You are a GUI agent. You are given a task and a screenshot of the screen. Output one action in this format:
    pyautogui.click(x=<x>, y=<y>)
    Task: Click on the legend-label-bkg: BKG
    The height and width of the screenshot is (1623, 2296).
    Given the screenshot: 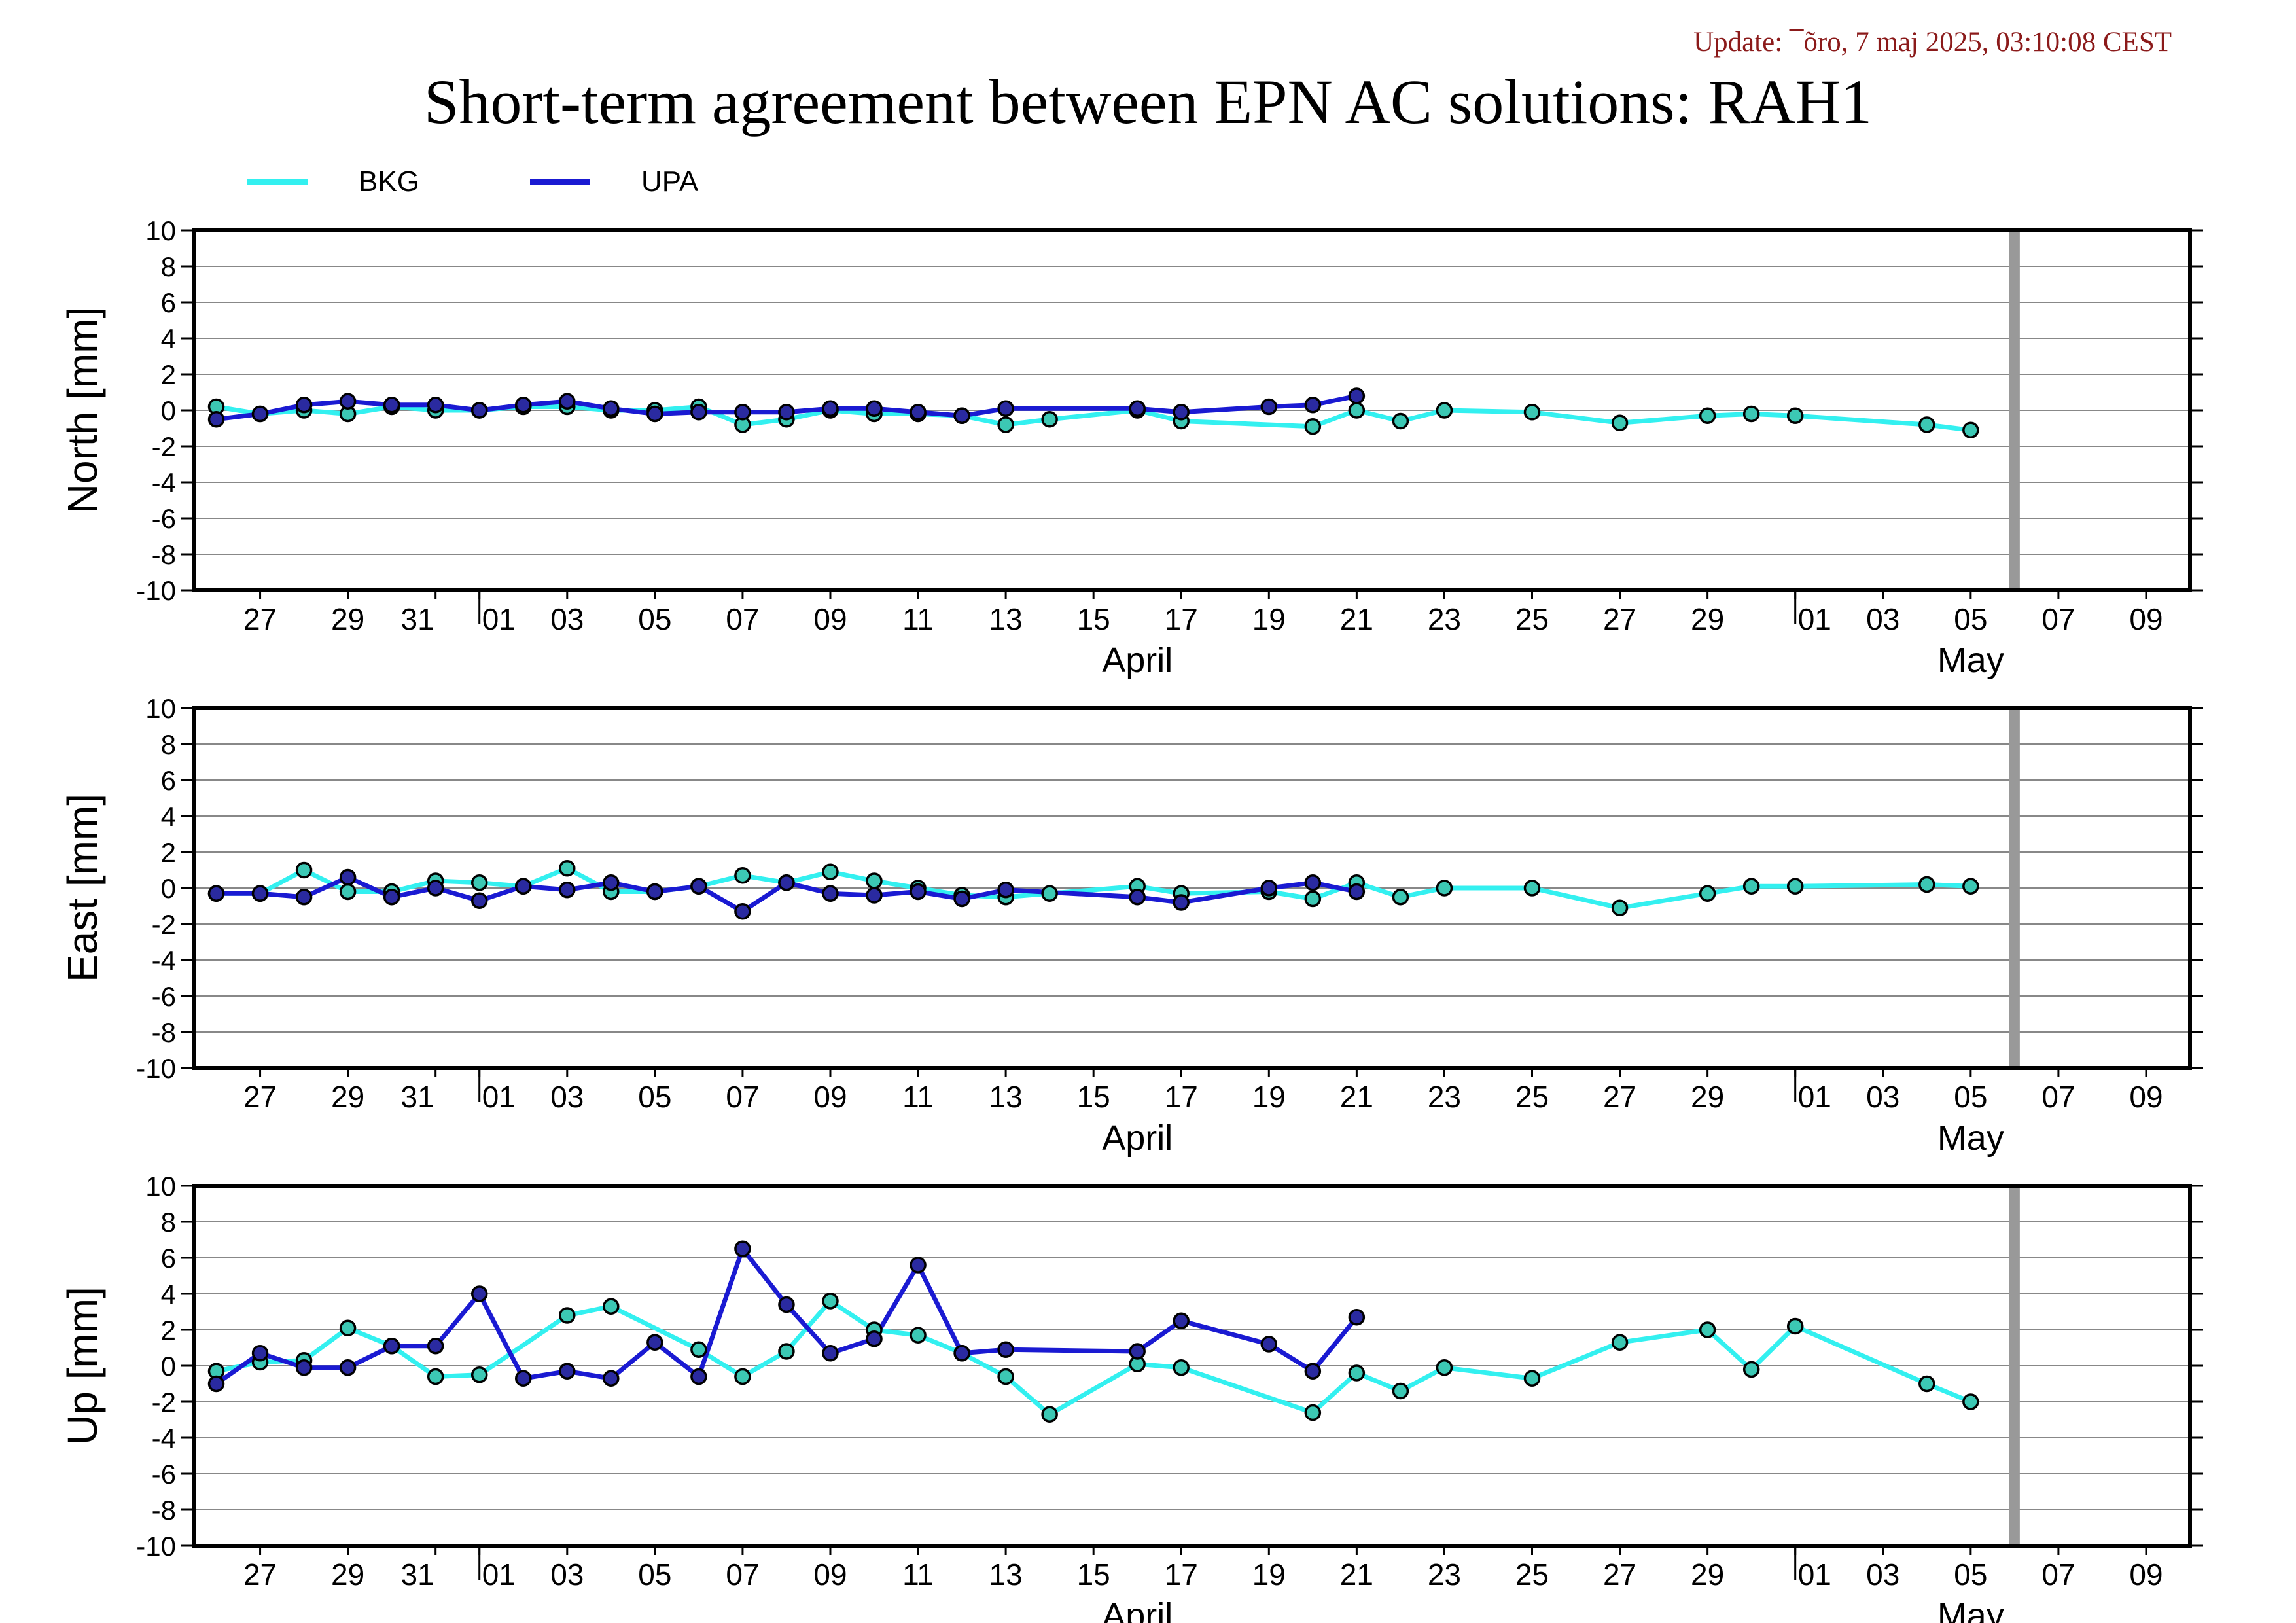 What is the action you would take?
    pyautogui.click(x=389, y=182)
    